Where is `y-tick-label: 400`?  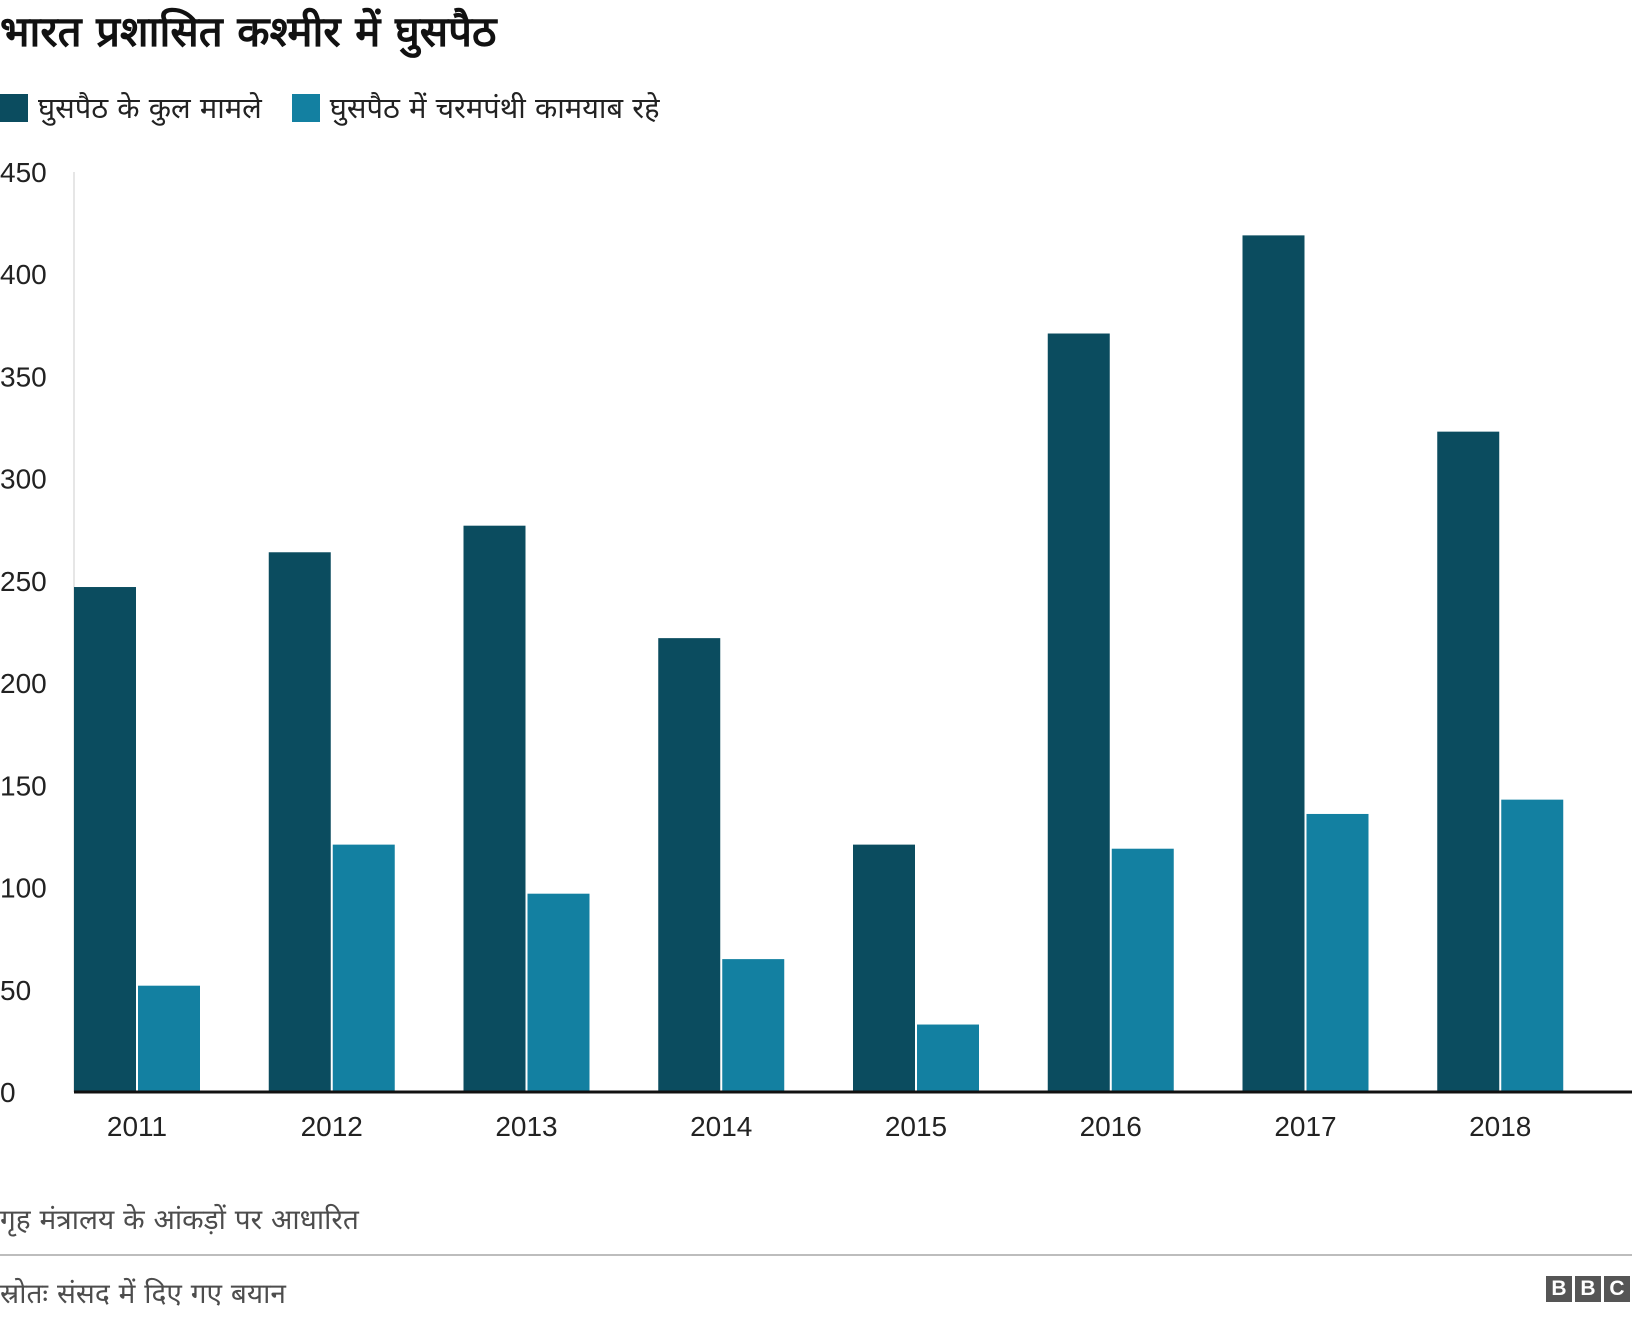
y-tick-label: 400 is located at coordinates (23, 274).